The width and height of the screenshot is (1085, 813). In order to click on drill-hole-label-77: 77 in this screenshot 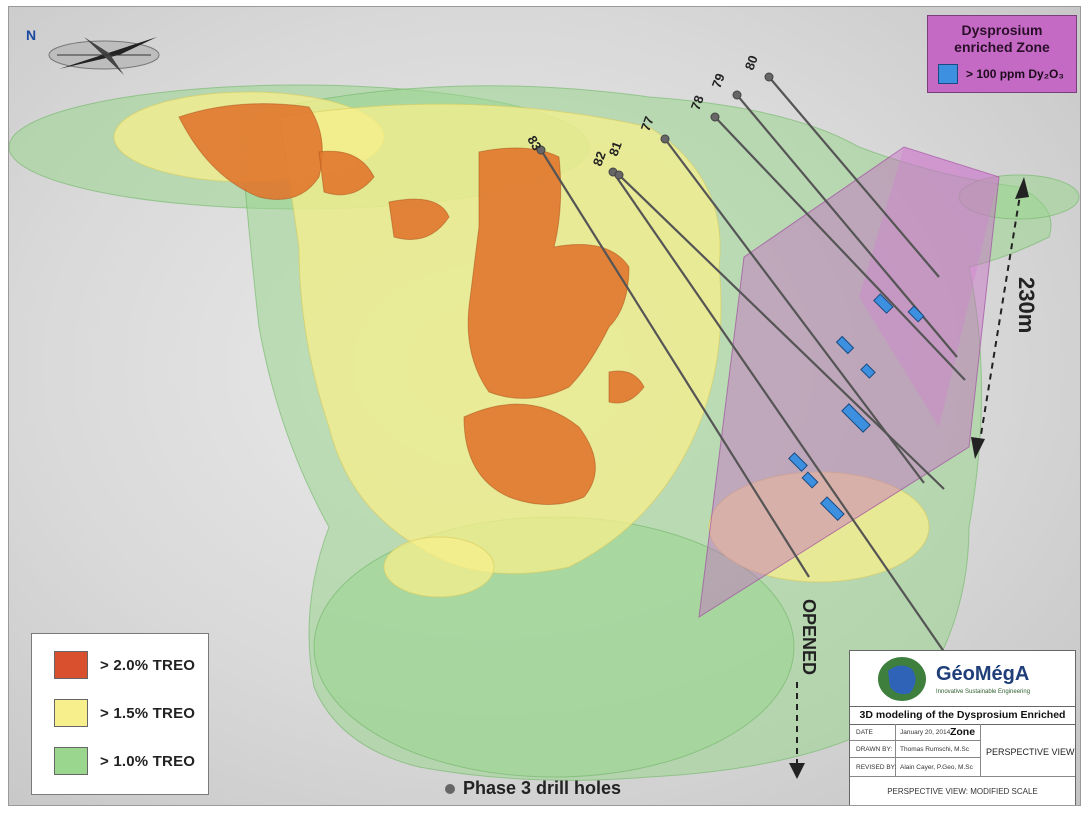, I will do `click(647, 123)`.